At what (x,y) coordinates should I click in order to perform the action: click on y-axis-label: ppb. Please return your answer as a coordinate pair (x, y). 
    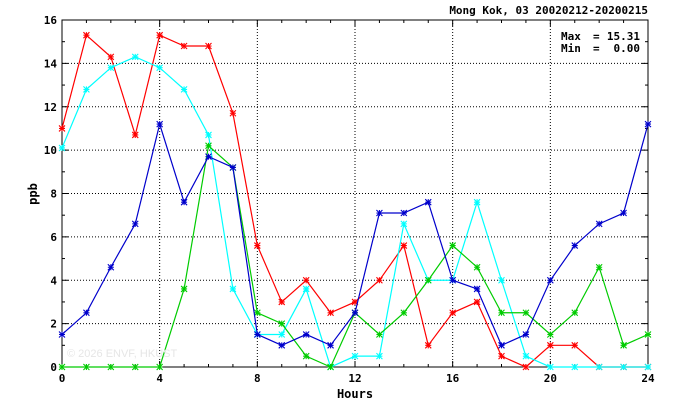
    Looking at the image, I should click on (33, 194).